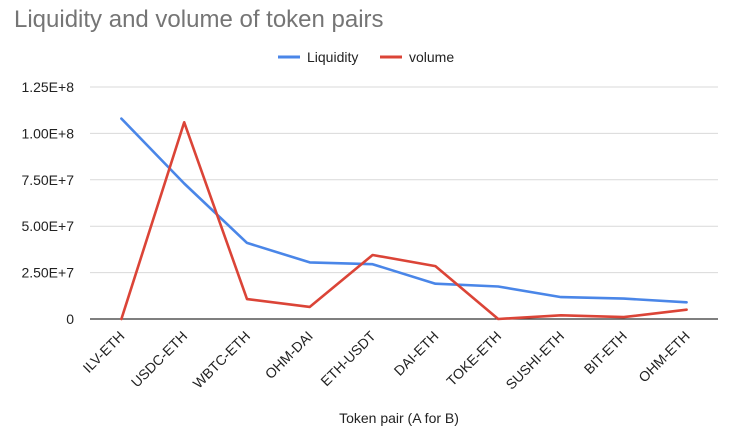  Describe the element at coordinates (431, 57) in the screenshot. I see `legend-label: volume` at that location.